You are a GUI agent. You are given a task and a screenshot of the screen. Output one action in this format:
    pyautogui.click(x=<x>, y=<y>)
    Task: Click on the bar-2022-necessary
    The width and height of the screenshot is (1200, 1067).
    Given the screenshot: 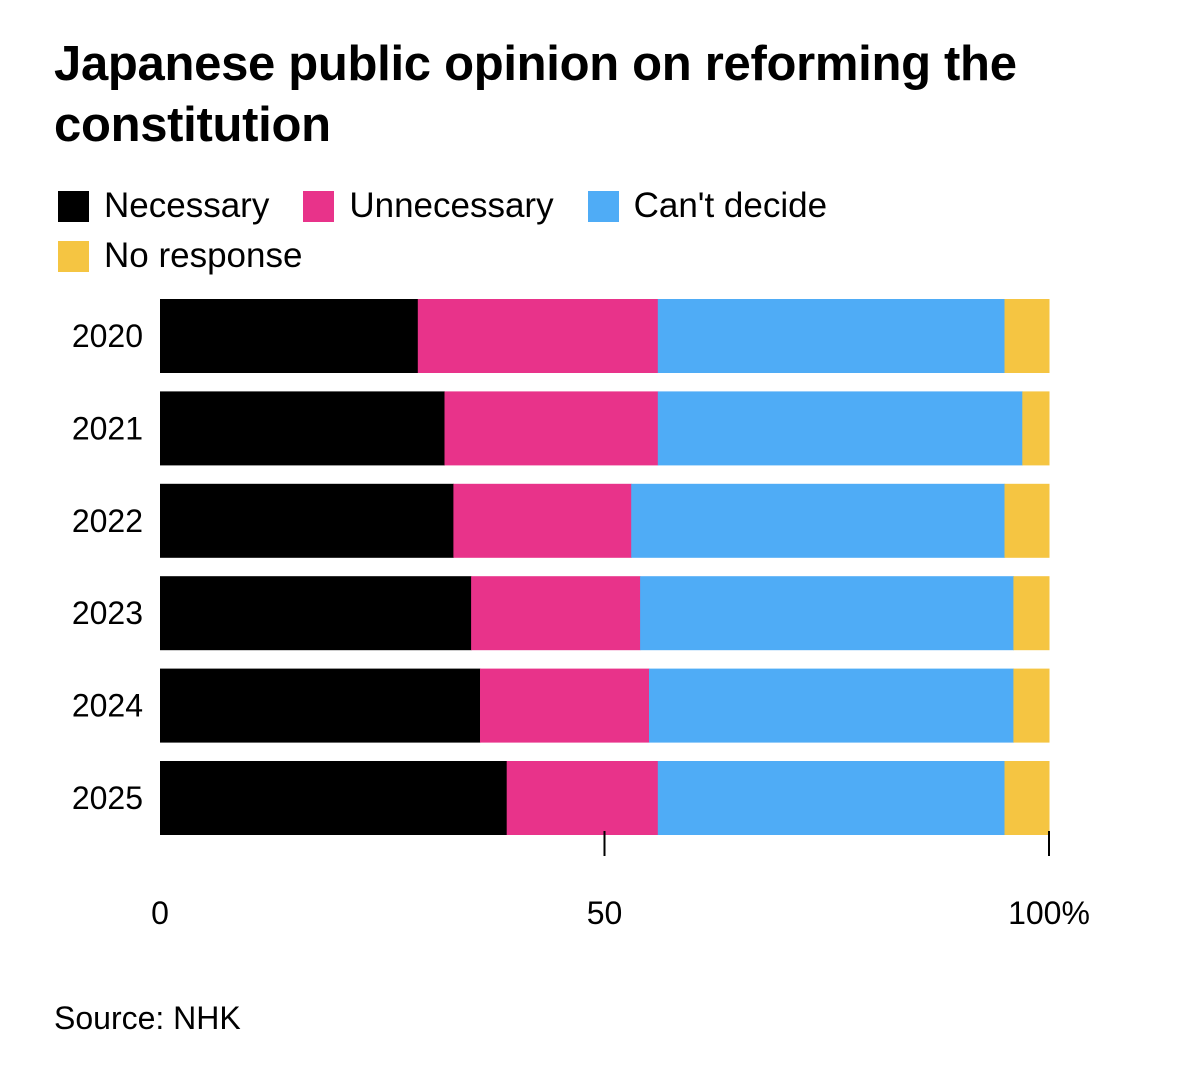 What is the action you would take?
    pyautogui.click(x=307, y=520)
    